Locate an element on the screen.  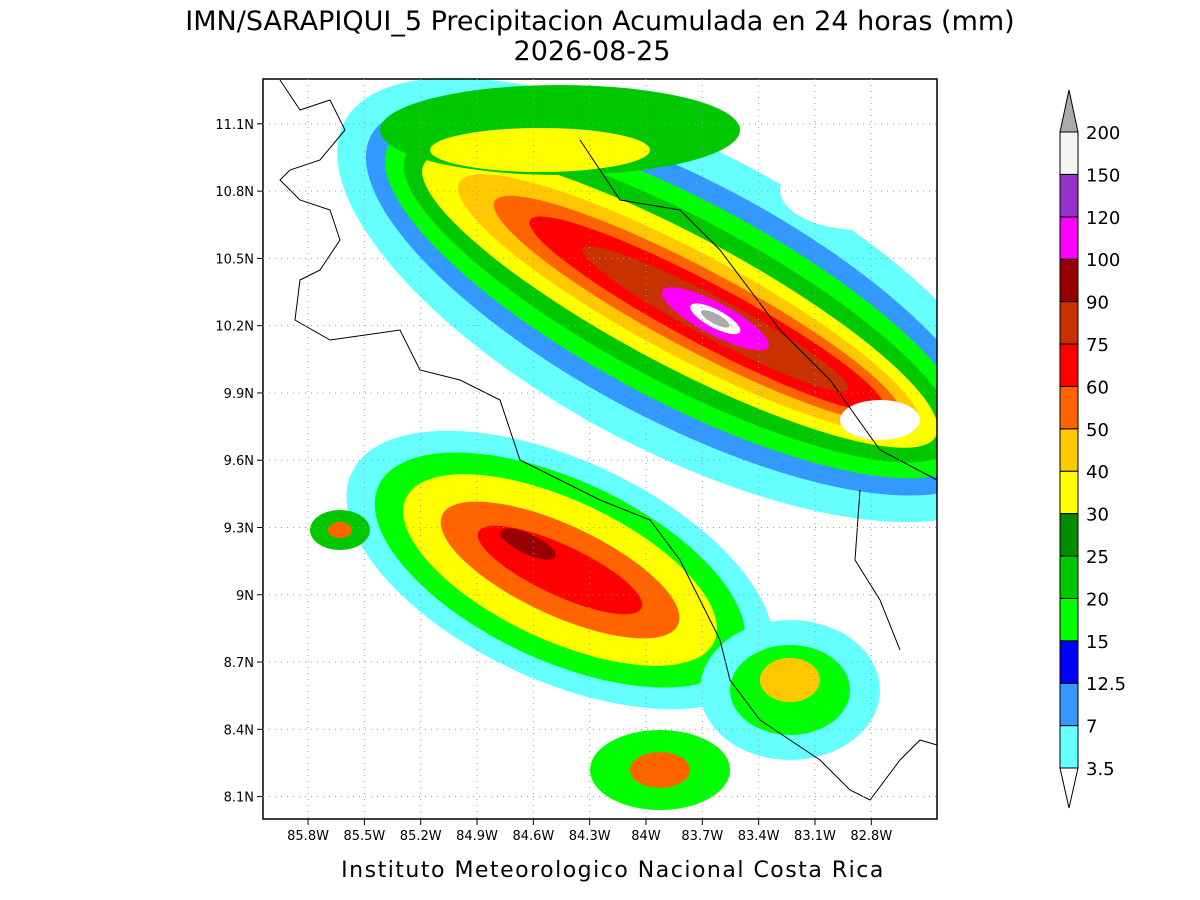
y-tick-label: 10.5N is located at coordinates (234, 259).